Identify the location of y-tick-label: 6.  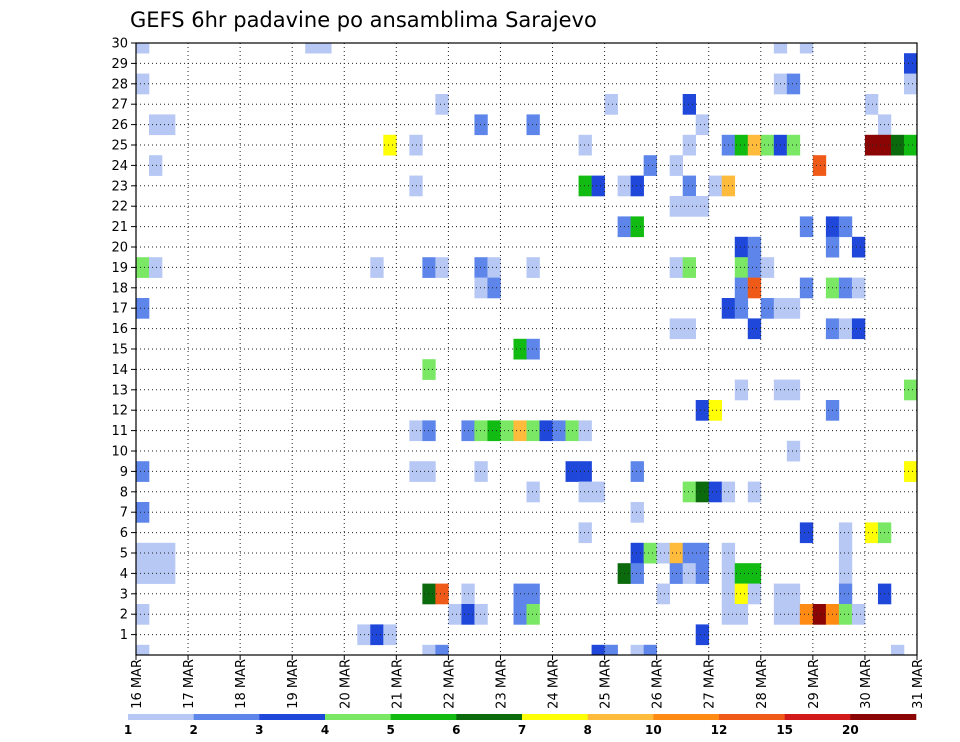
(124, 533).